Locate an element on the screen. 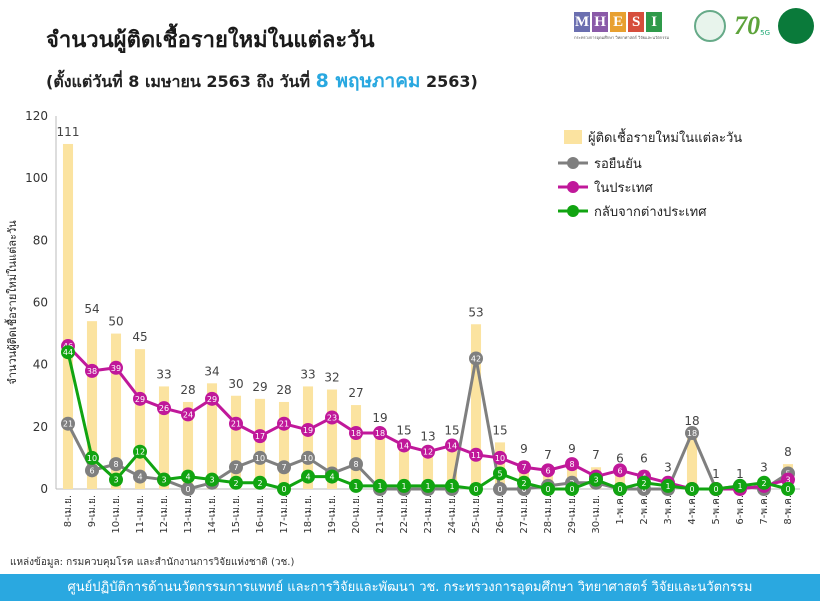 This screenshot has height=601, width=820. x-tick-label: 3-พ.ค. is located at coordinates (668, 510).